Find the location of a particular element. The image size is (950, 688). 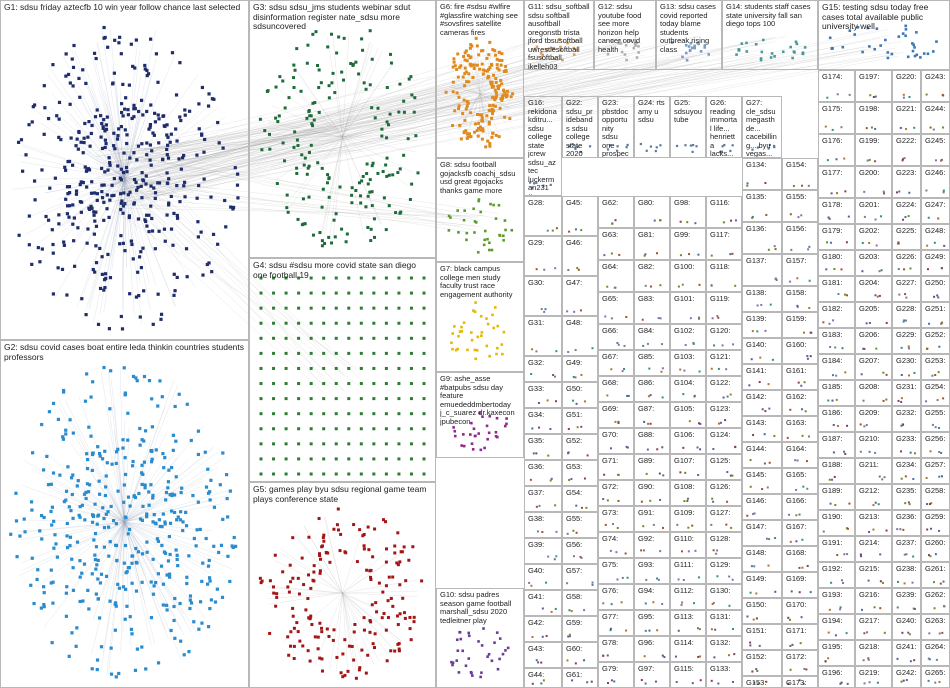

group-label: G160: is located at coordinates (796, 345).